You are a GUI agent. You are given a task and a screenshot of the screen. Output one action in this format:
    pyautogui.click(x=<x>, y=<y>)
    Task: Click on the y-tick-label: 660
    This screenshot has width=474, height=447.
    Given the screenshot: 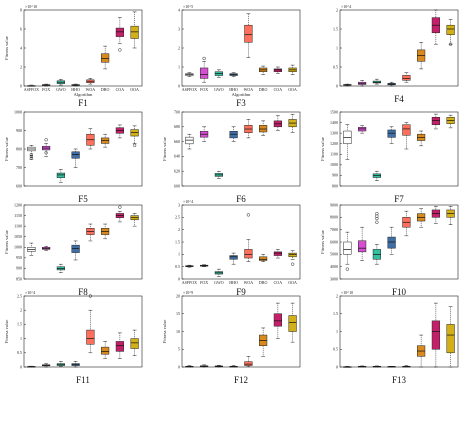 What is the action you would take?
    pyautogui.click(x=177, y=141)
    